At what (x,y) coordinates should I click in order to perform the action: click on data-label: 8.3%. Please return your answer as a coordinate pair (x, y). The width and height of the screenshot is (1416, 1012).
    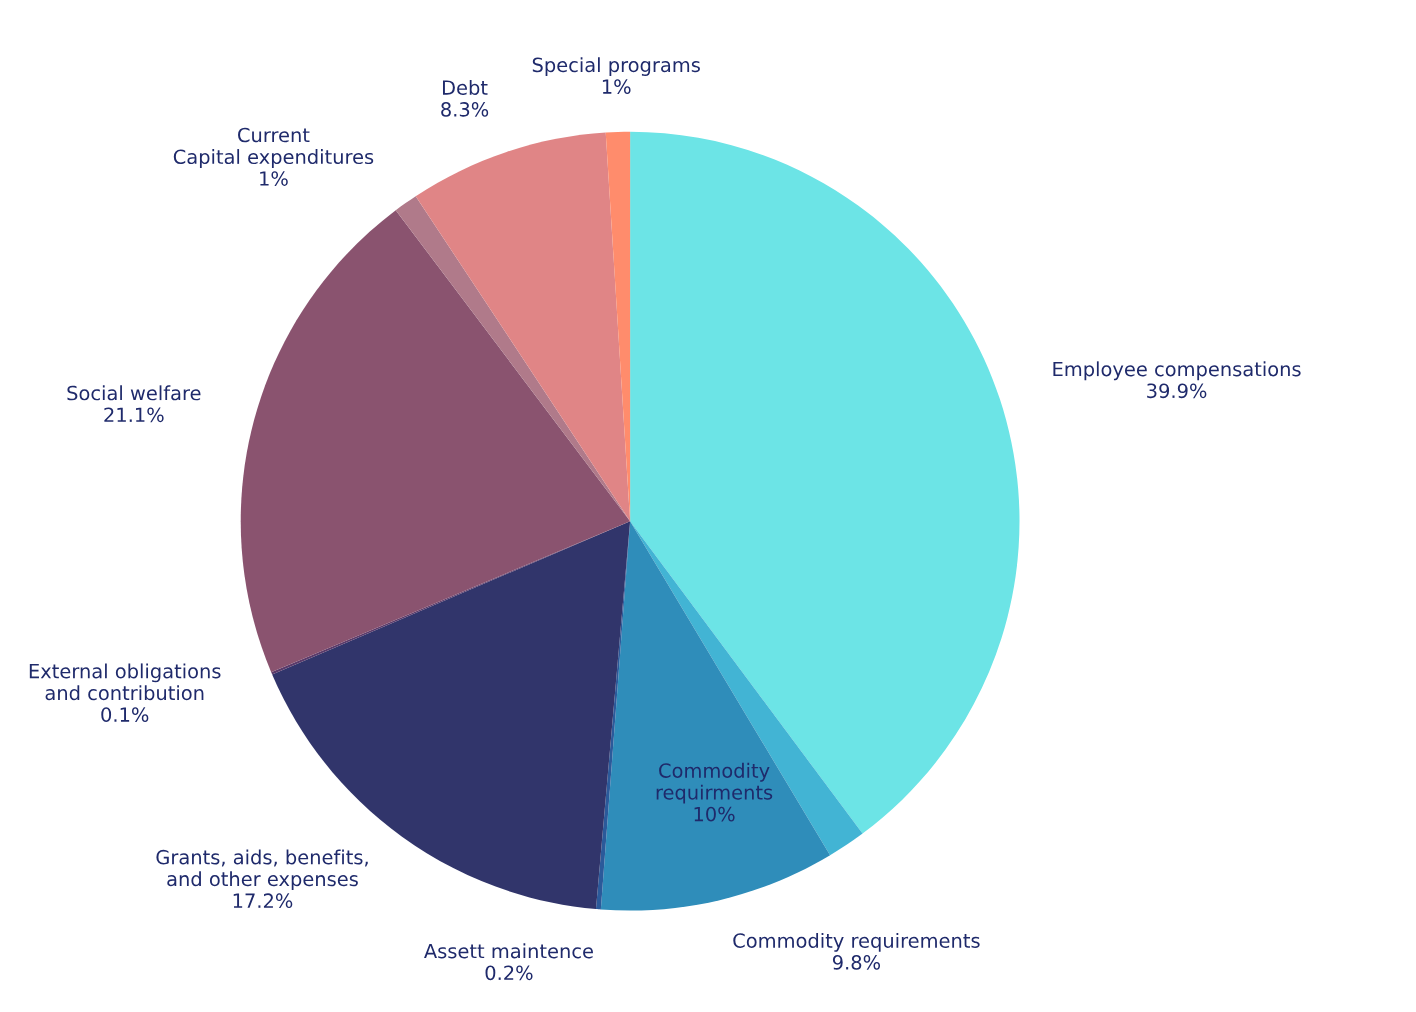
    Looking at the image, I should click on (465, 109).